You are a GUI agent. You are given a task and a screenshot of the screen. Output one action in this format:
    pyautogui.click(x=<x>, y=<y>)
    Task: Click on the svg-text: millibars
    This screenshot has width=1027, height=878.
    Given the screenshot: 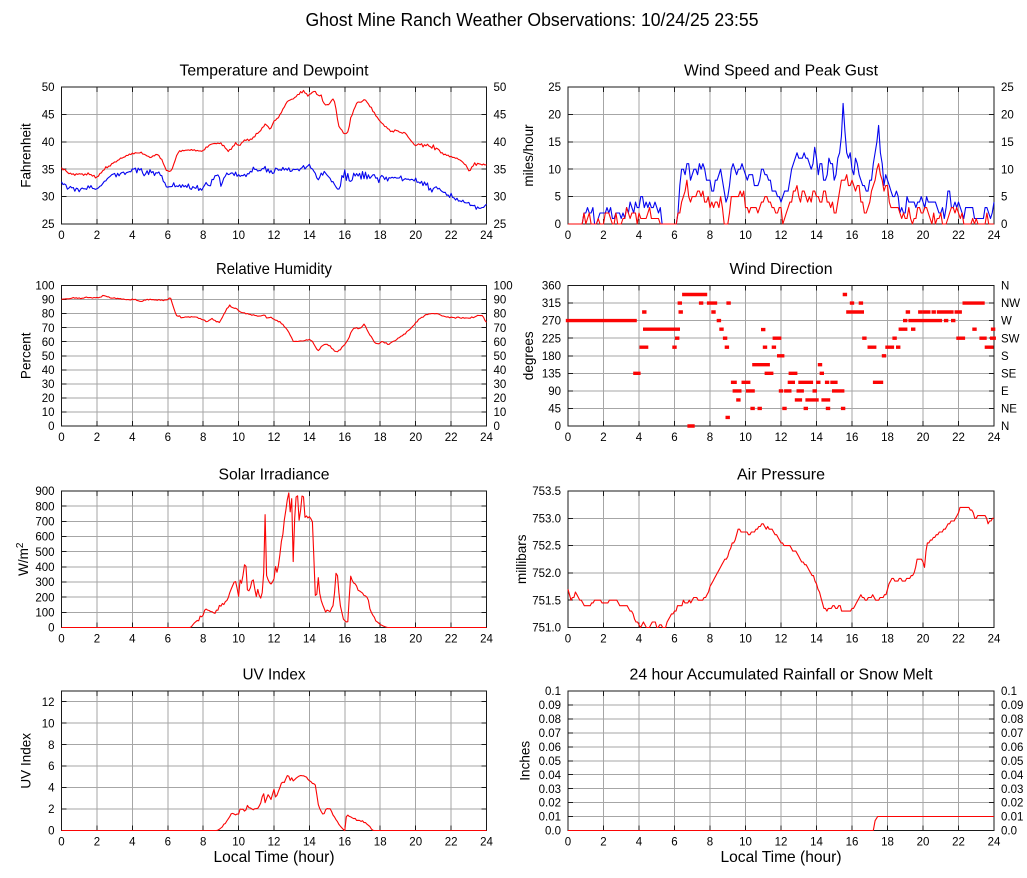 What is the action you would take?
    pyautogui.click(x=521, y=559)
    